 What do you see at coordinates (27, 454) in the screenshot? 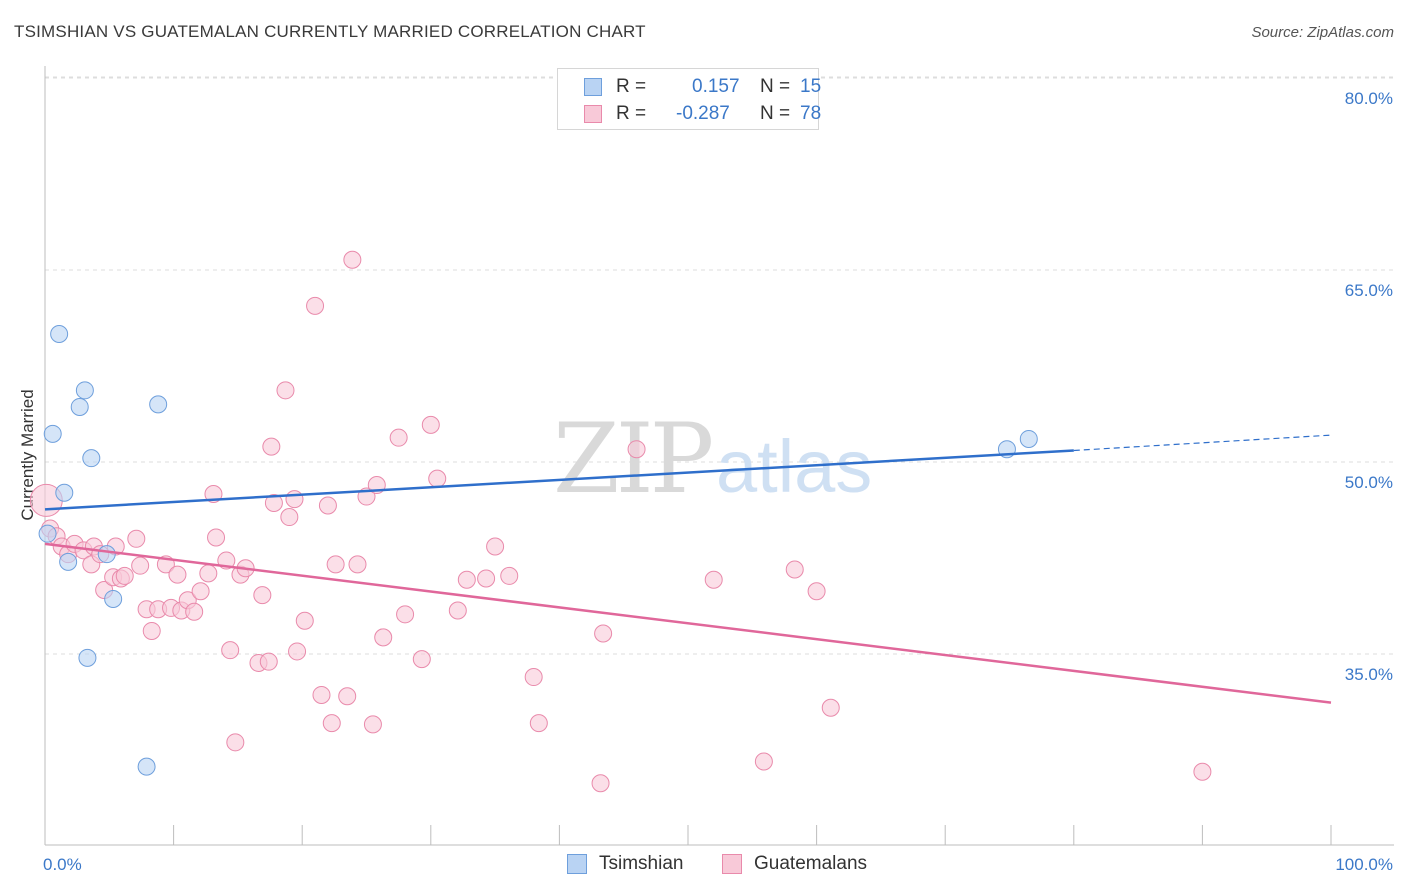
I see `y-axis-label: Currently Married` at bounding box center [27, 454].